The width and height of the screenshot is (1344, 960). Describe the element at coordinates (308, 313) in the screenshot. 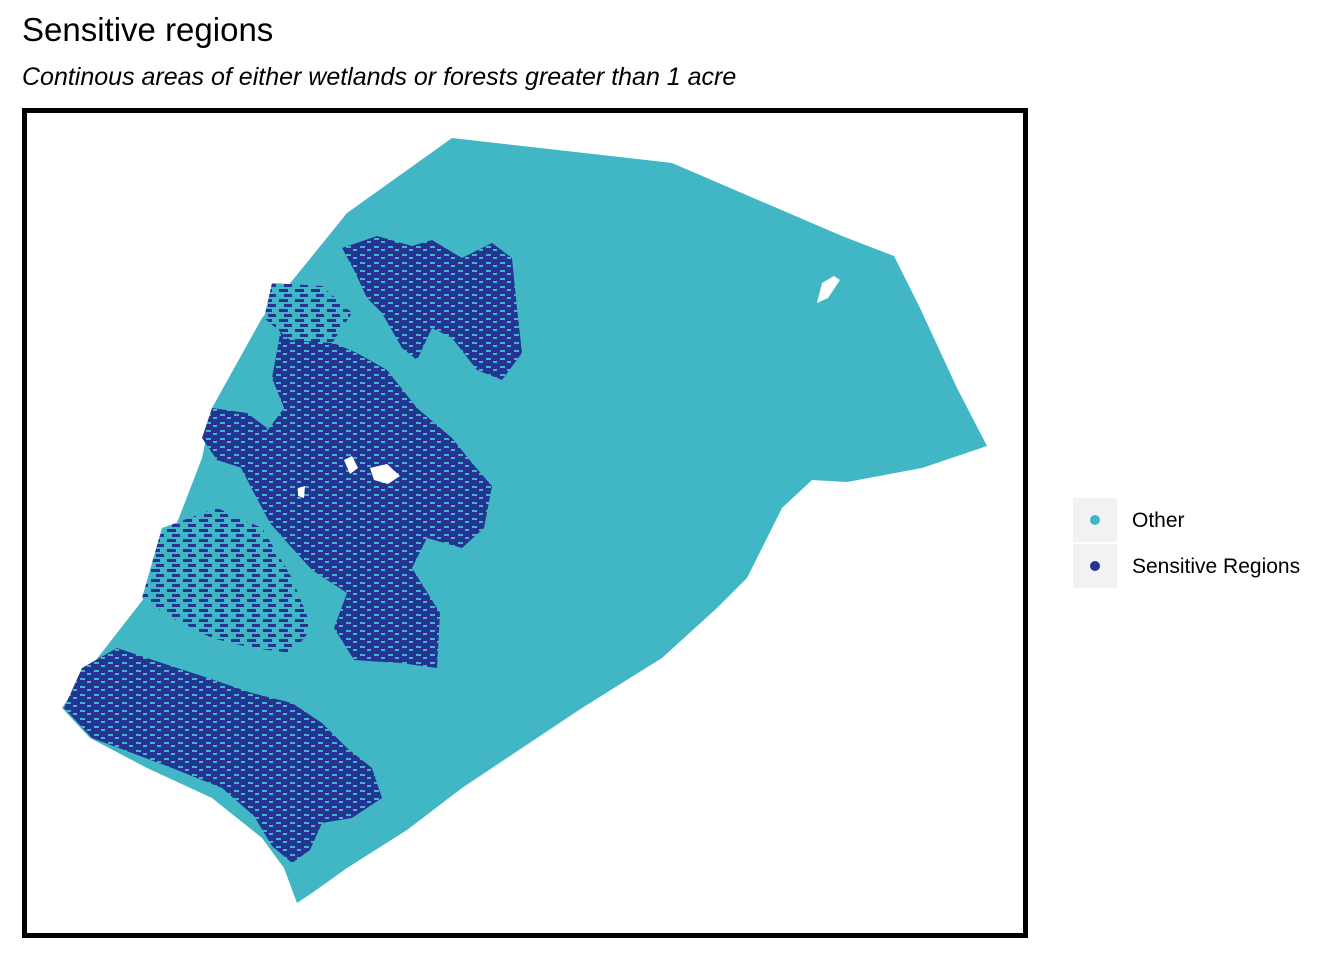

I see `mixed-zone-northwest` at that location.